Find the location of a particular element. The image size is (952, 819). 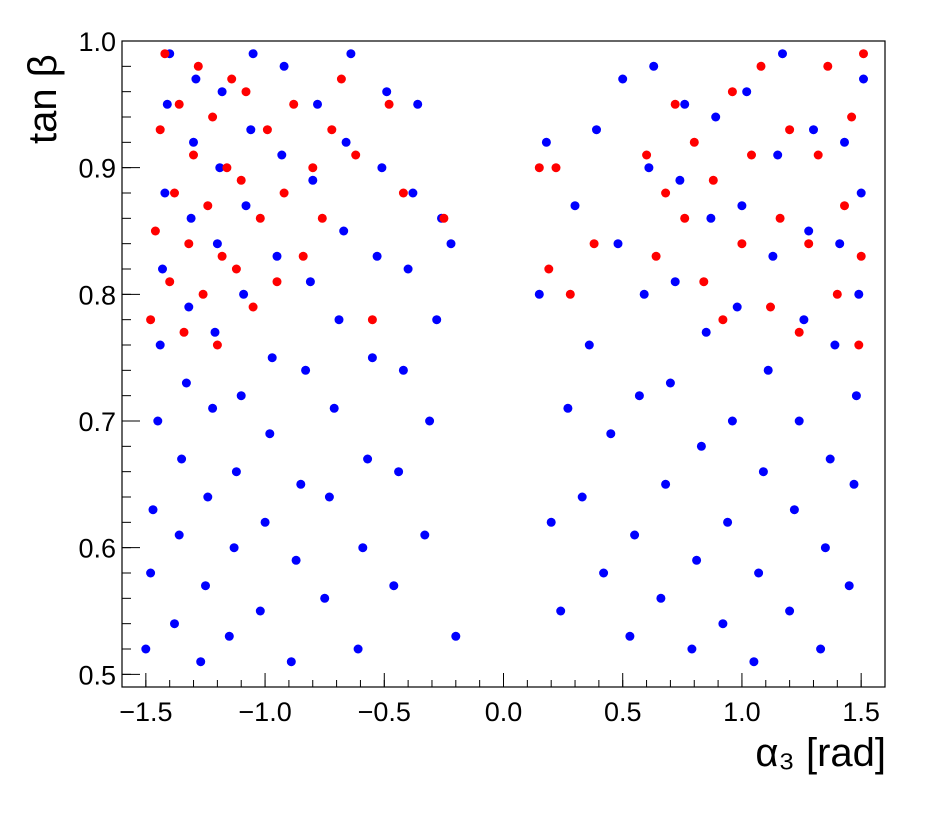

x-tick-label: −1.0 is located at coordinates (264, 712).